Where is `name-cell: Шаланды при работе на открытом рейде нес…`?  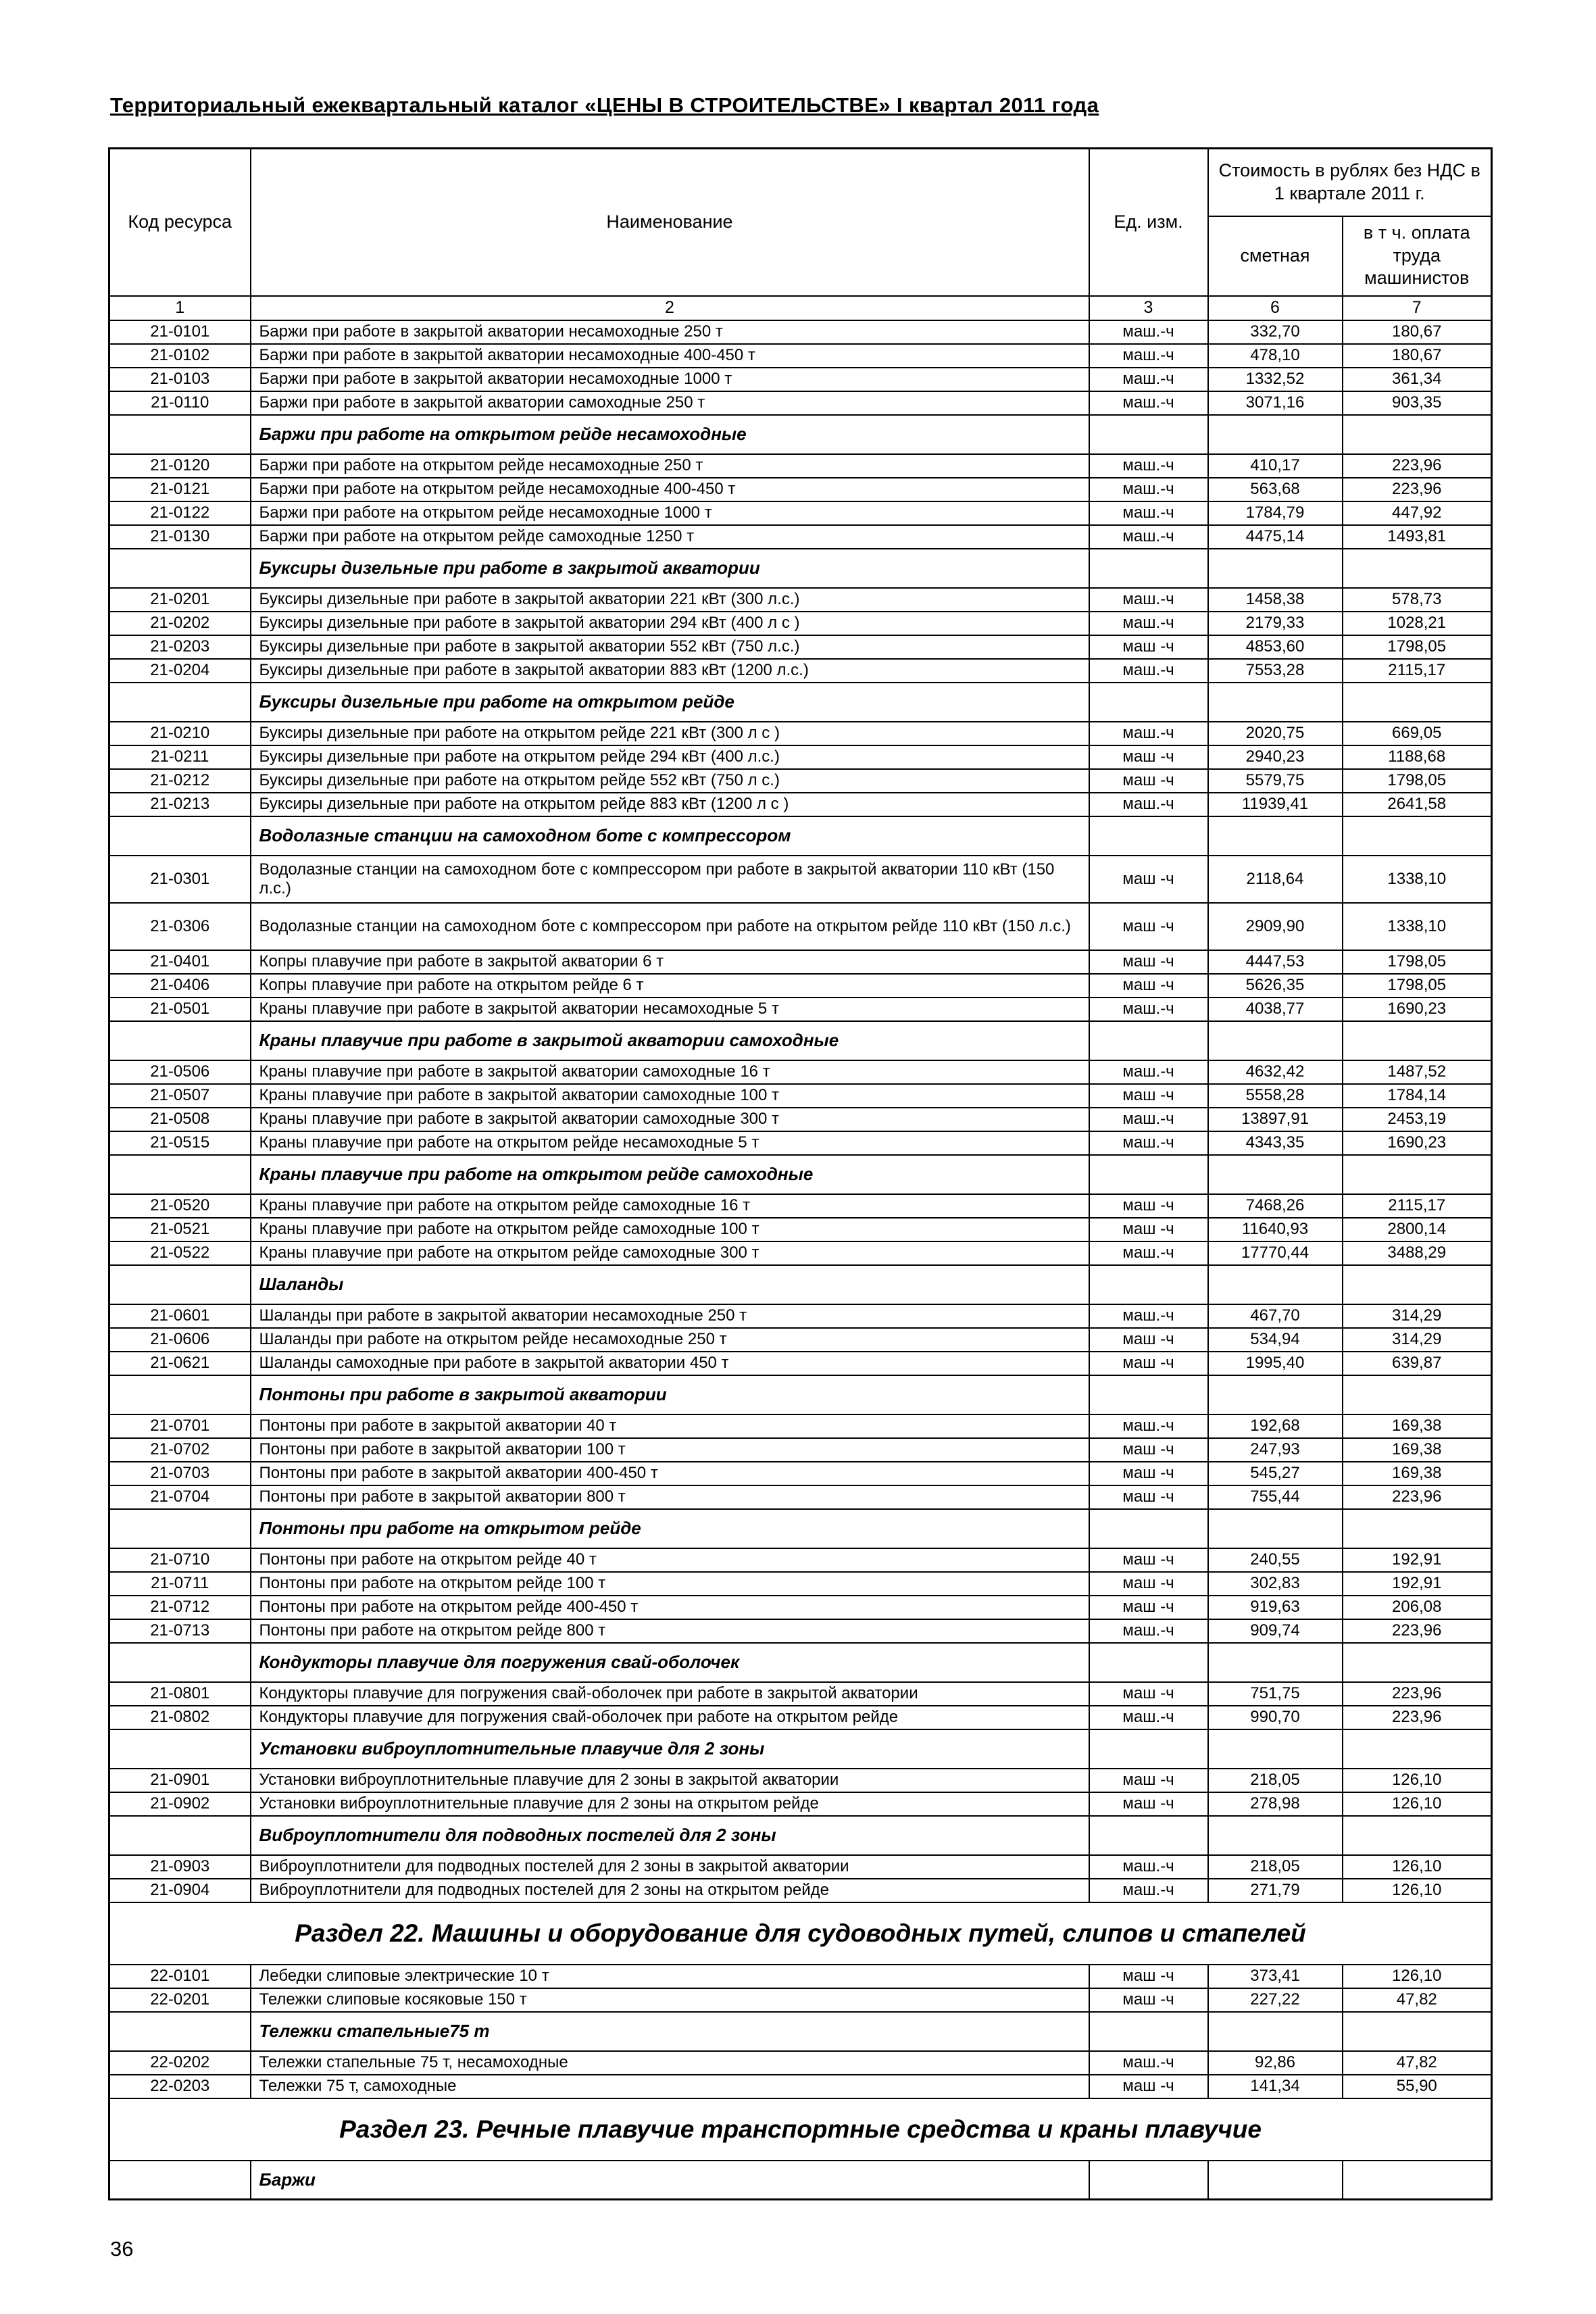 name-cell: Шаланды при работе на открытом рейде нес… is located at coordinates (670, 1339).